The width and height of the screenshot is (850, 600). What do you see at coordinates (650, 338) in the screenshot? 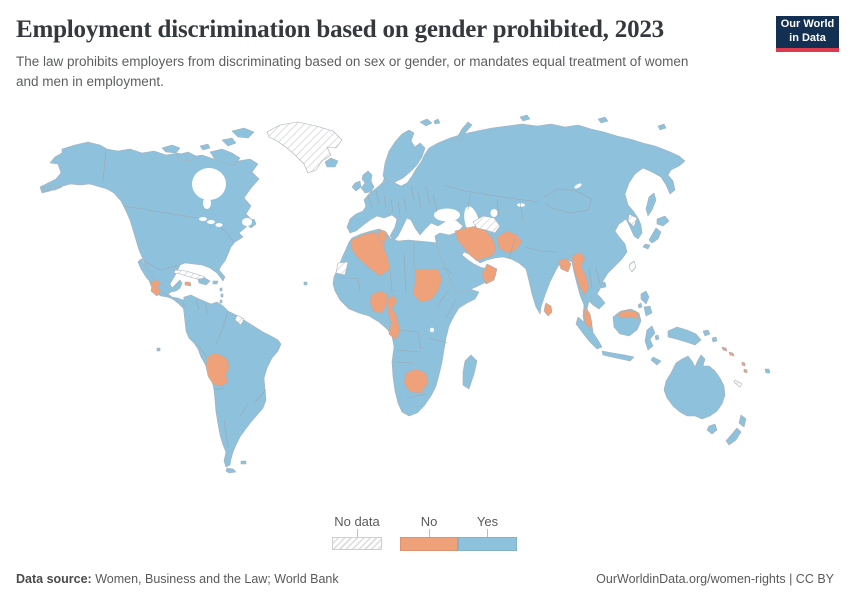
I see `region-sulawesi` at bounding box center [650, 338].